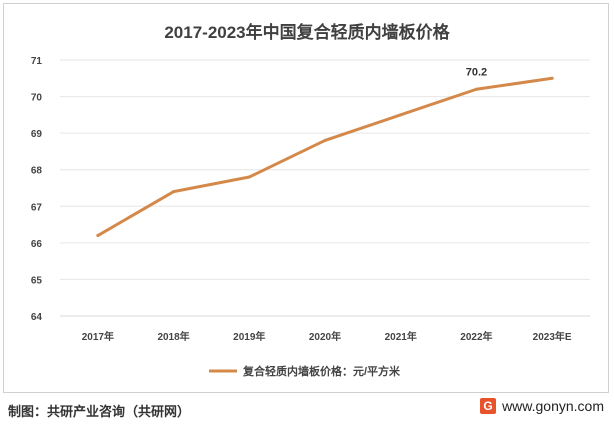 This screenshot has height=431, width=614. Describe the element at coordinates (37, 61) in the screenshot. I see `y-tick-label: 71` at that location.